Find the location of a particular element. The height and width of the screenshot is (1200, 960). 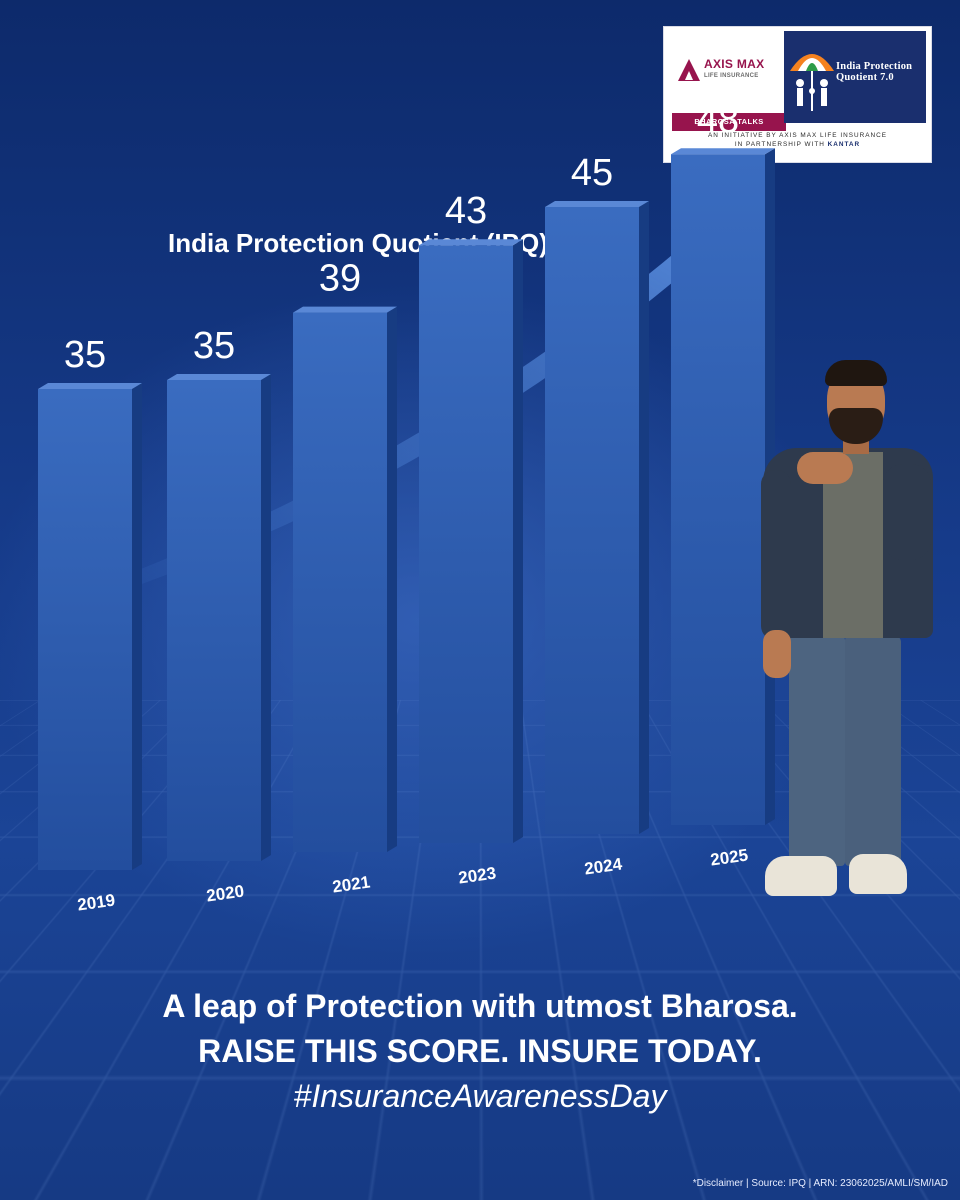

value-label-2023: 43 is located at coordinates (466, 211).